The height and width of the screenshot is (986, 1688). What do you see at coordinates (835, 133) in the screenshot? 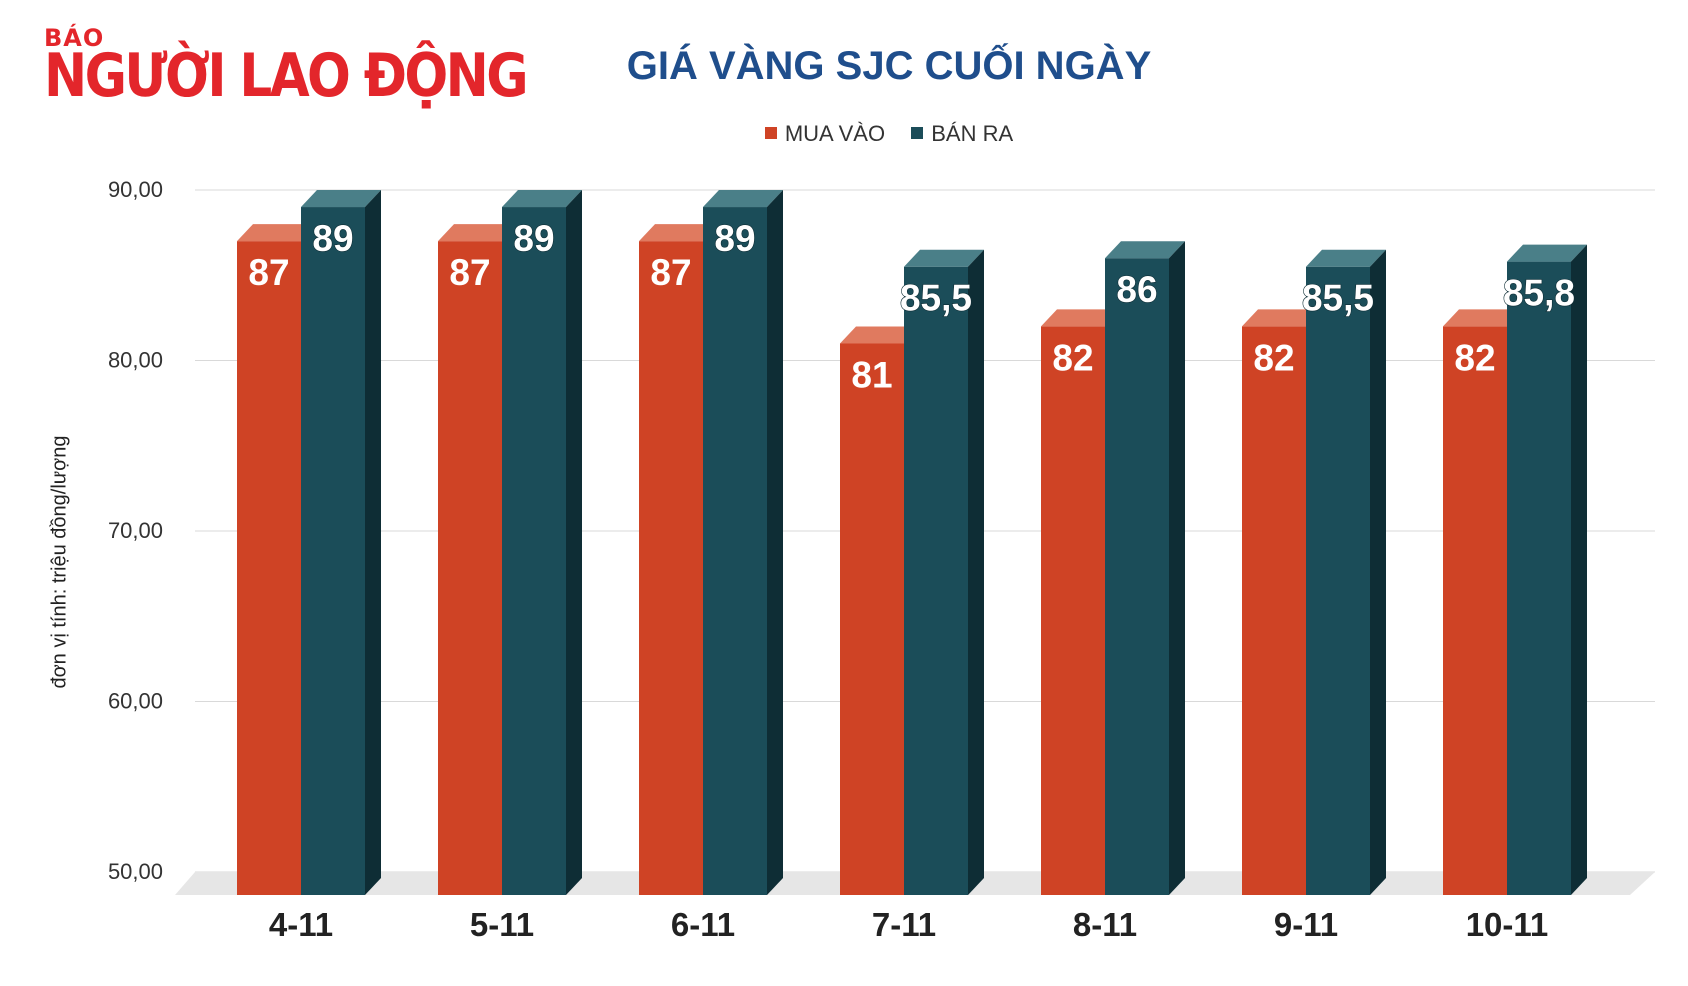
I see `legend-label-buy: MUA VÀO` at bounding box center [835, 133].